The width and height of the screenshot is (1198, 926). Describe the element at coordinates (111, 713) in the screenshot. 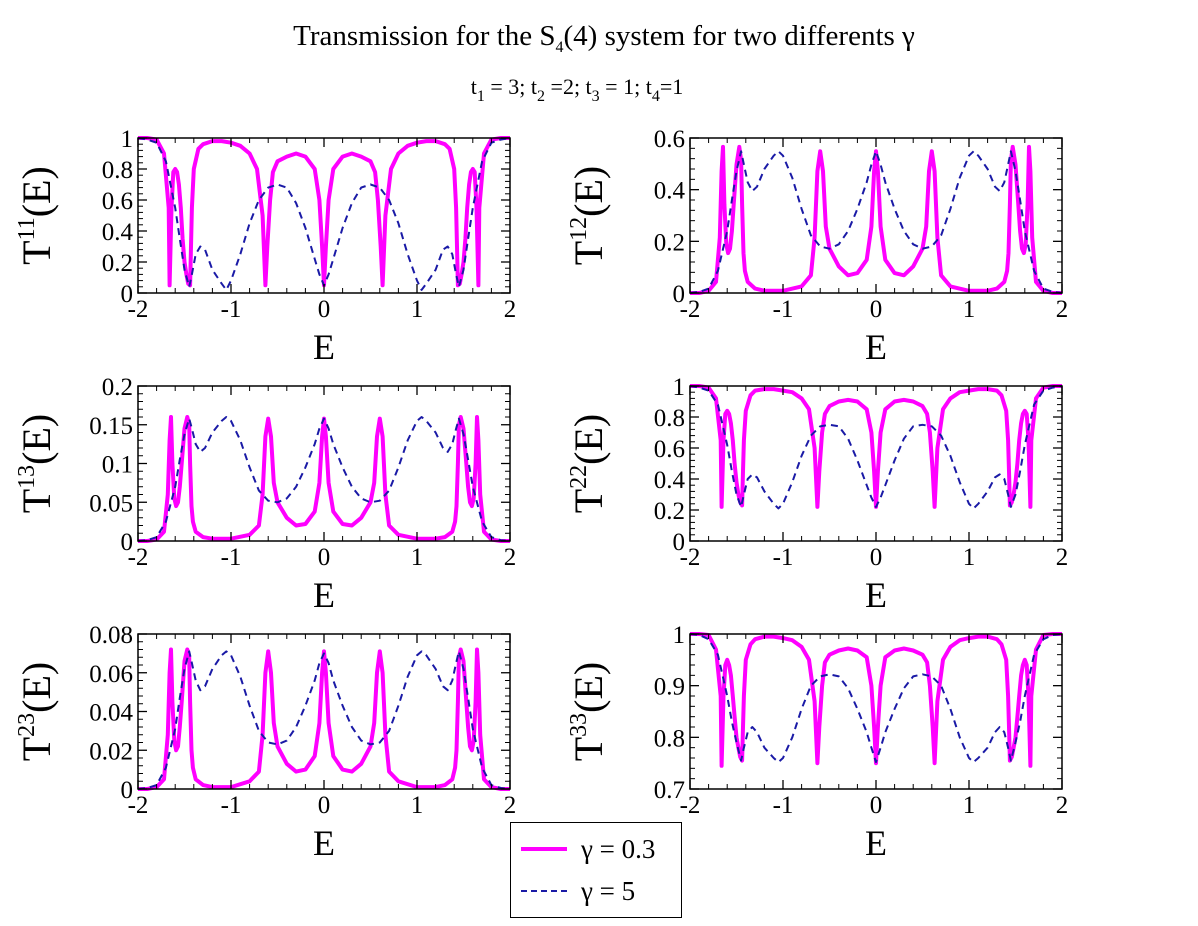

I see `y-tick-label: 0.04` at that location.